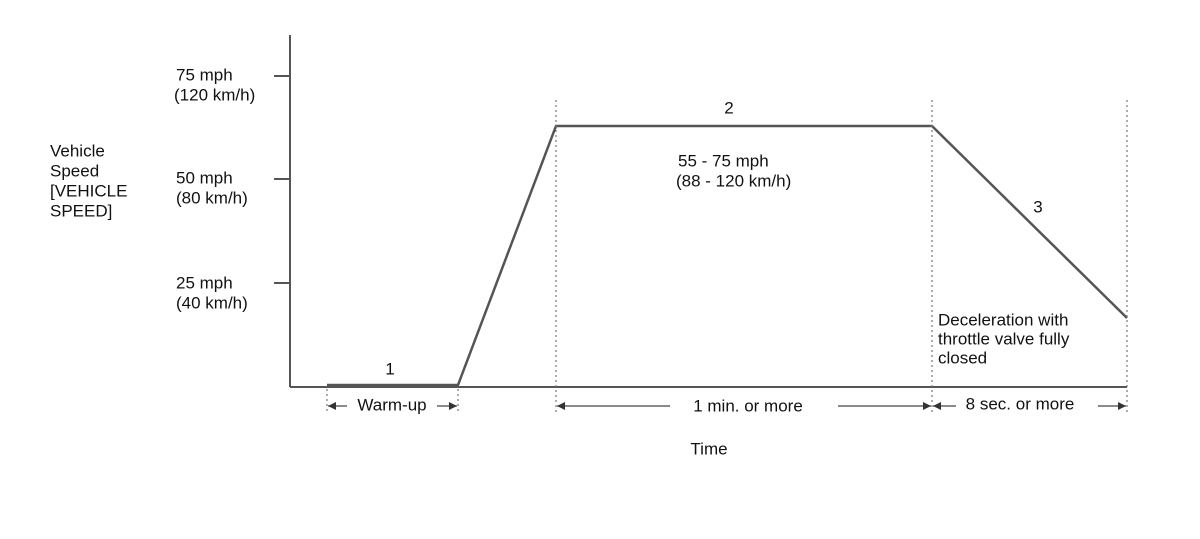 This screenshot has width=1200, height=539. What do you see at coordinates (204, 74) in the screenshot?
I see `y-tick-label: 75 mph` at bounding box center [204, 74].